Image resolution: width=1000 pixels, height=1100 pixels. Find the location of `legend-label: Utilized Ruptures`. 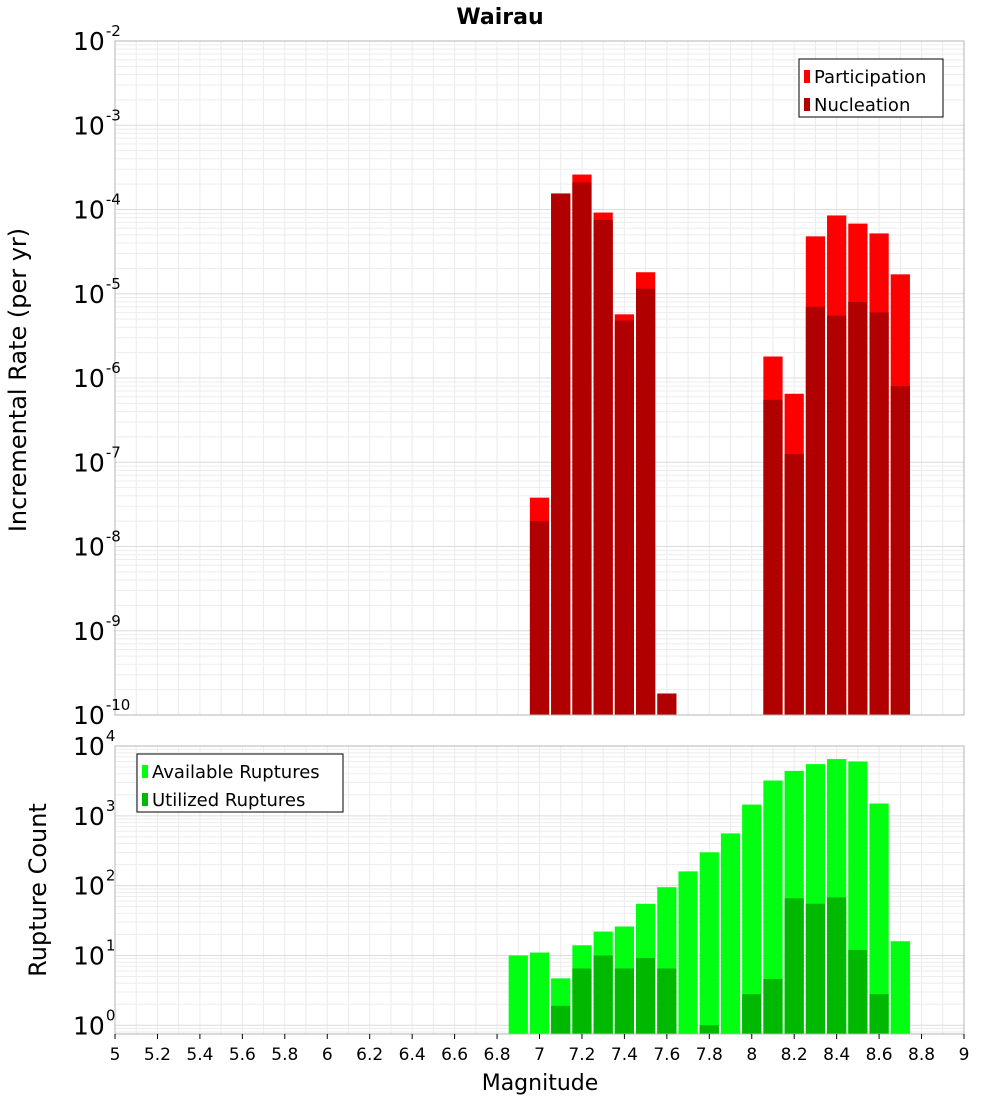

legend-label: Utilized Ruptures is located at coordinates (228, 800).